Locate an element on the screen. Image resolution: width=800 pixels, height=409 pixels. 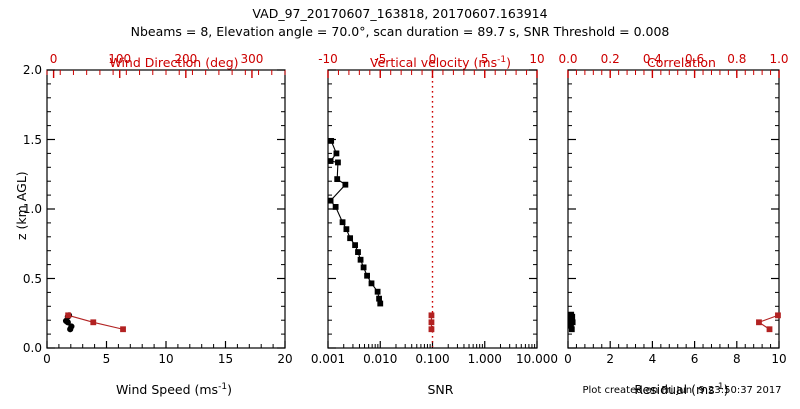
plot-created-footer: Plot created on Fri Jun 9 23:50:37 2017 is located at coordinates (682, 390).